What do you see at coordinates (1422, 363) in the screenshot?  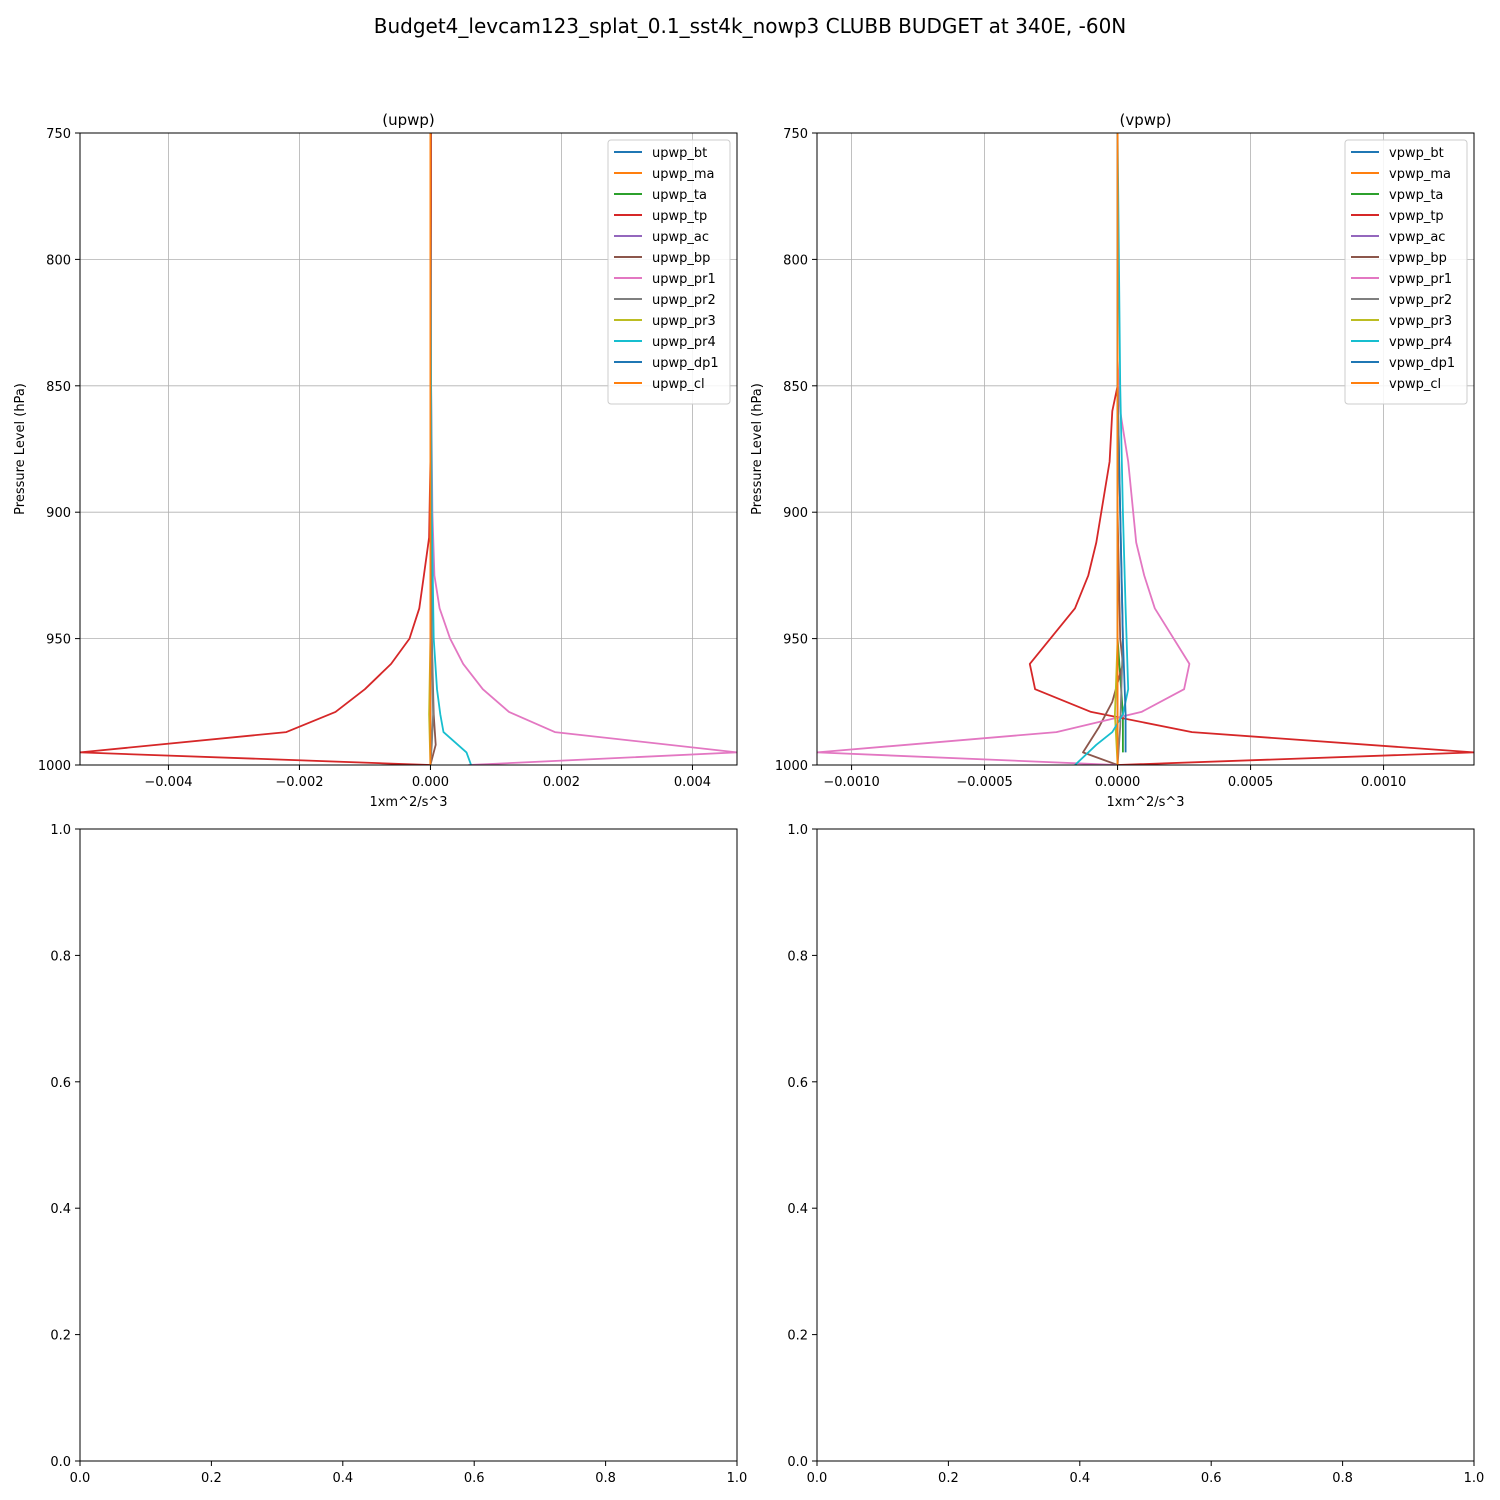 I see `legend-entry: vpwp_dp1` at bounding box center [1422, 363].